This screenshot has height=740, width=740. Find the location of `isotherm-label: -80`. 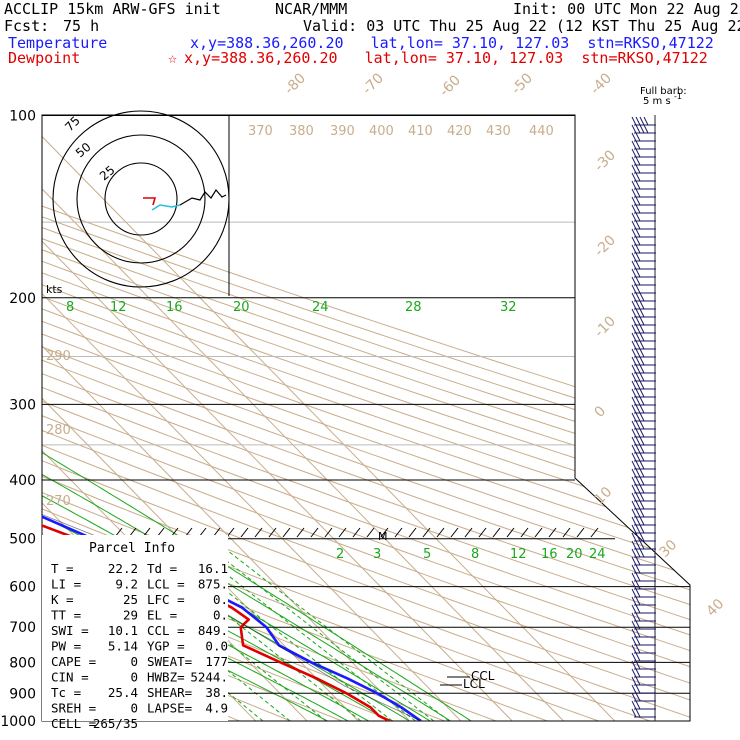

isotherm-label: -80 is located at coordinates (295, 83).